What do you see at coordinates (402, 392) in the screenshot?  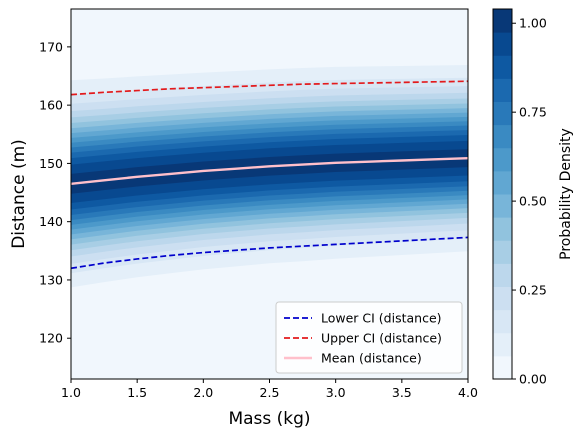 I see `x-tick-label: 3.5` at bounding box center [402, 392].